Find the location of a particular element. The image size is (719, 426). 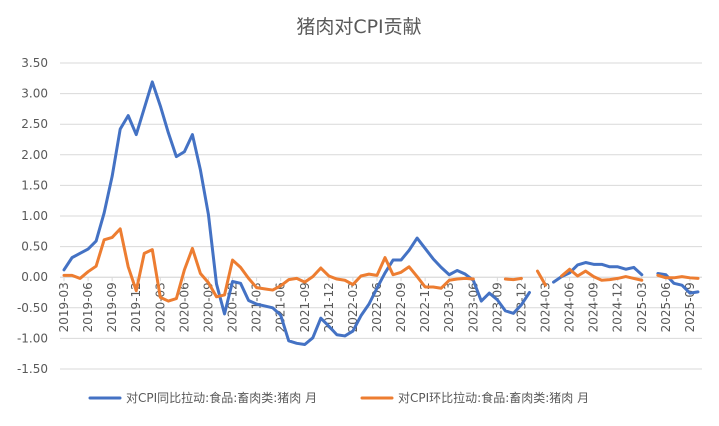

y-tick-label: 2.50 is located at coordinates (34, 124).